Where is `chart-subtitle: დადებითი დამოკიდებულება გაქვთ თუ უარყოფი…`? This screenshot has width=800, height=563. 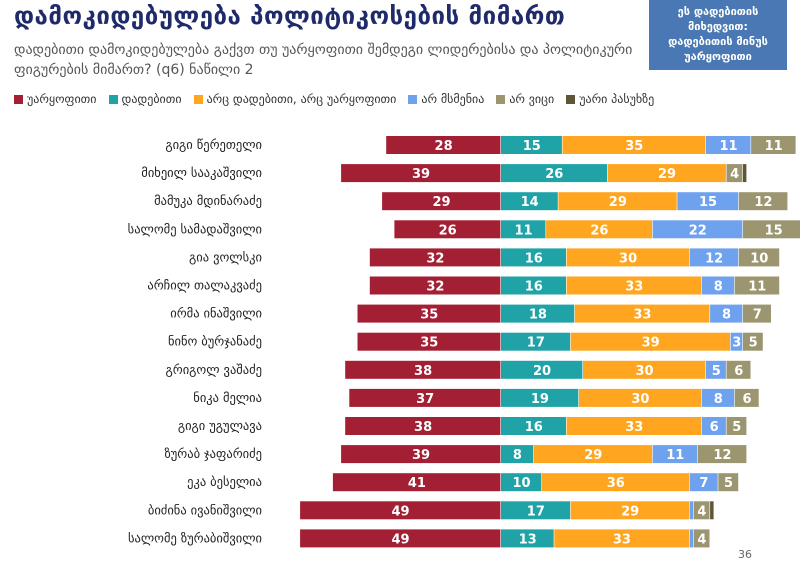 chart-subtitle: დადებითი დამოკიდებულება გაქვთ თუ უარყოფი… is located at coordinates (323, 60).